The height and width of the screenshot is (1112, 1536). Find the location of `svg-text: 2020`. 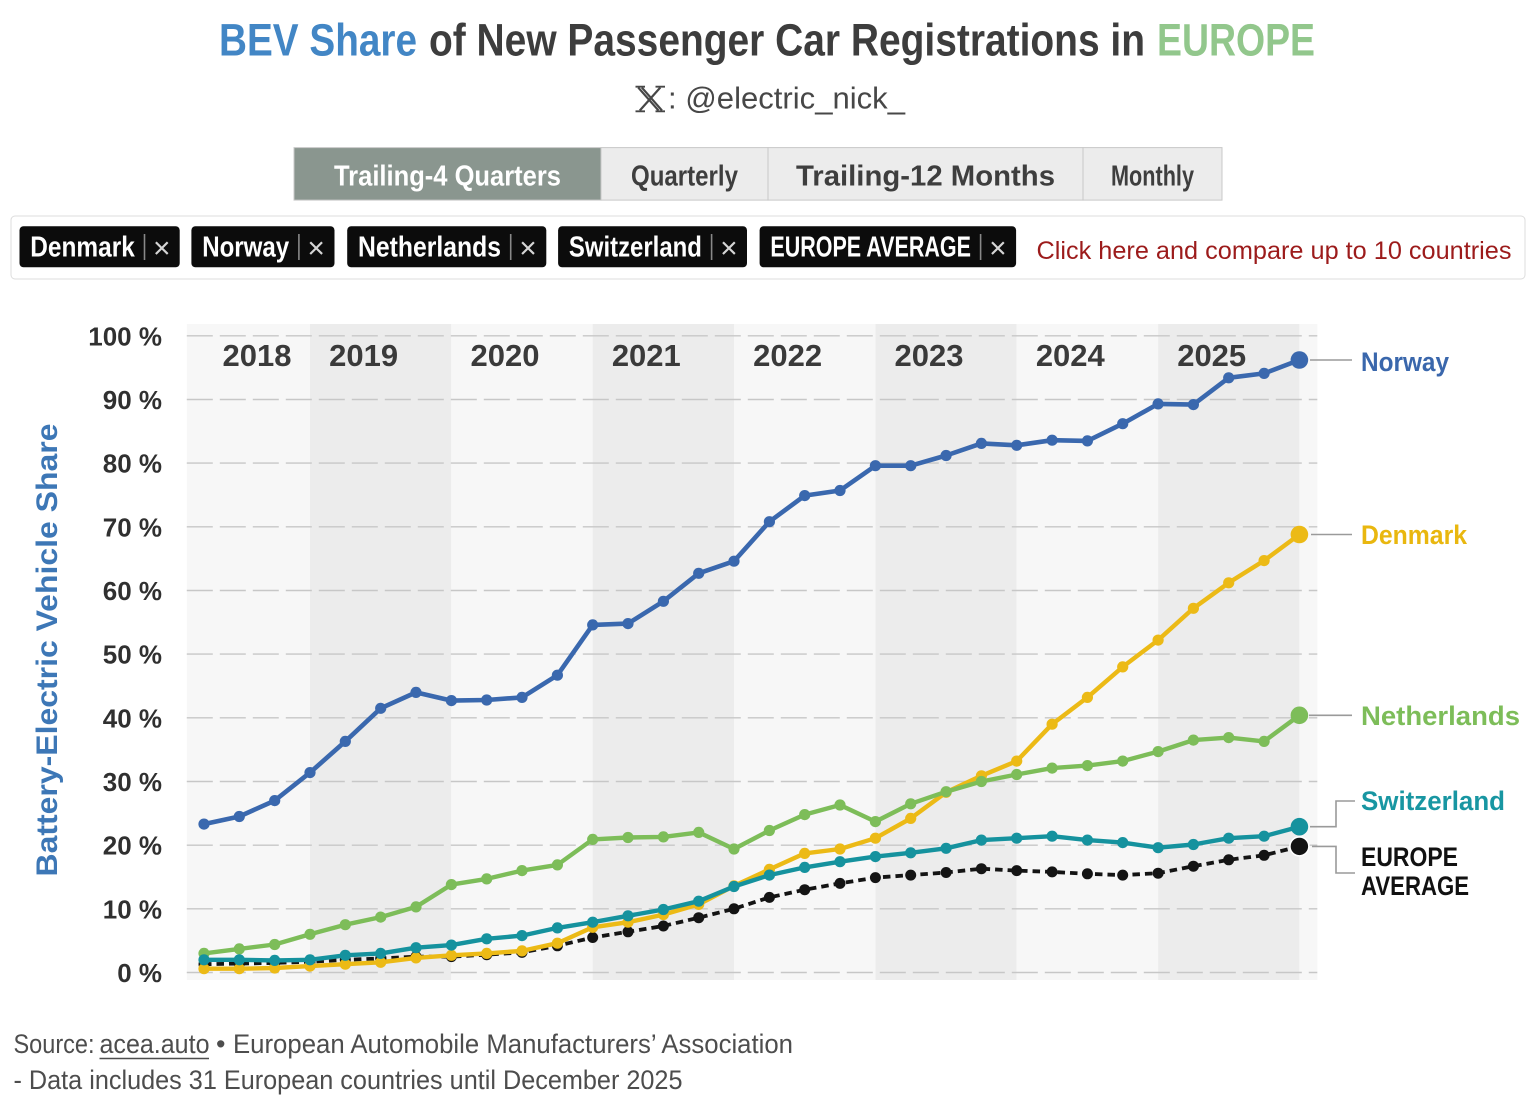

svg-text: 2020 is located at coordinates (505, 355).